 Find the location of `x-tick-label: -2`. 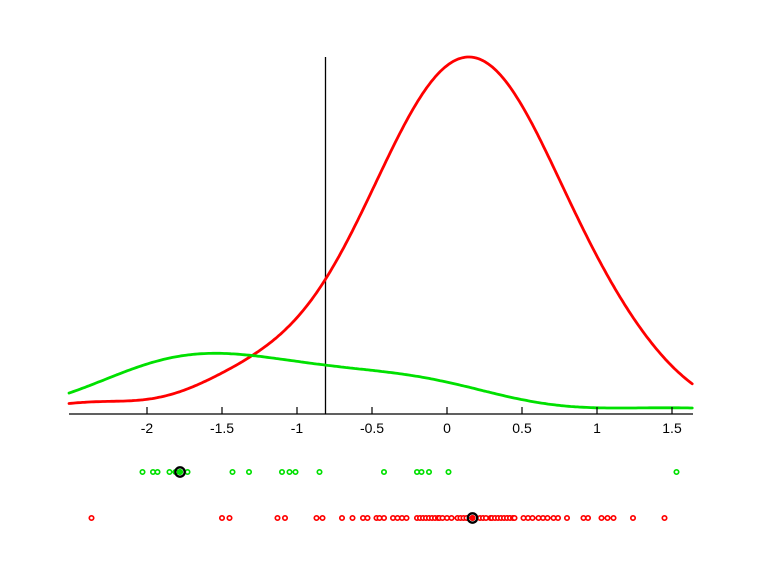

x-tick-label: -2 is located at coordinates (147, 428).